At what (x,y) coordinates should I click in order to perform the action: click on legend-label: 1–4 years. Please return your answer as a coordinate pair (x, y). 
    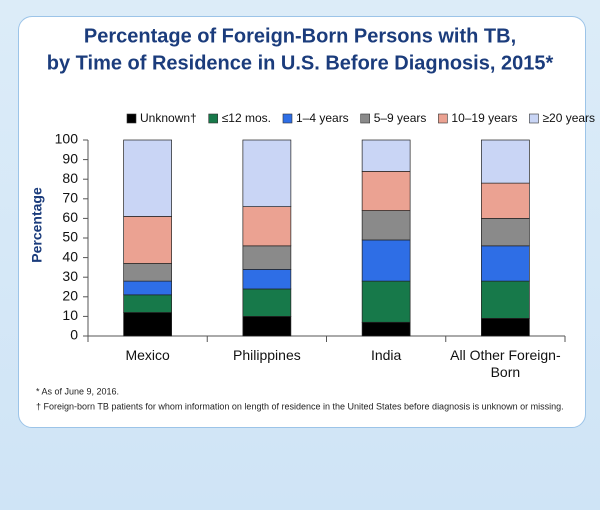
    Looking at the image, I should click on (322, 118).